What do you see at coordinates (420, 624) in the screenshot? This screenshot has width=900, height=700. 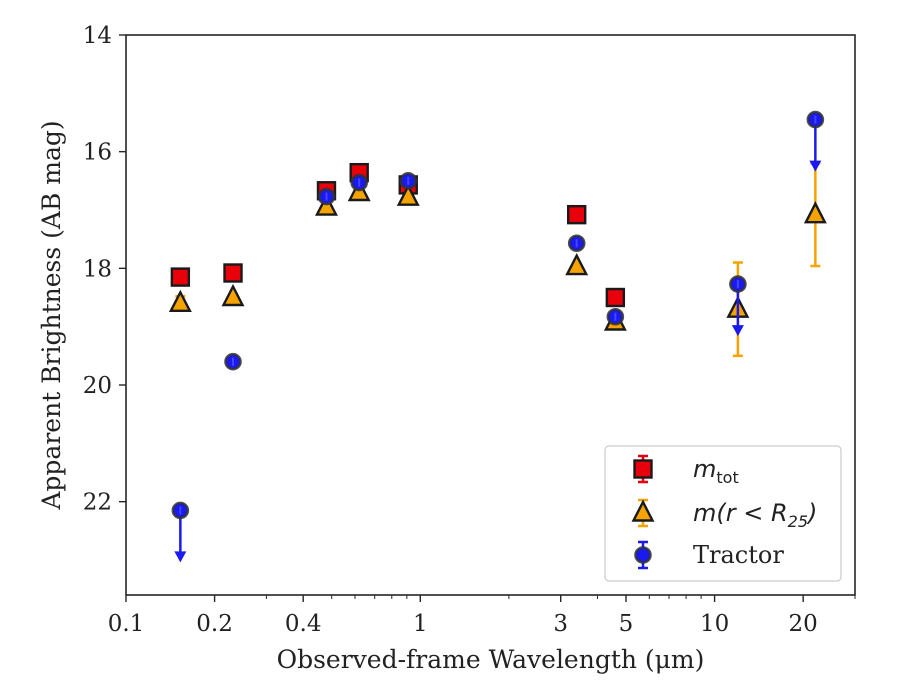 I see `x-tick-label: 1` at bounding box center [420, 624].